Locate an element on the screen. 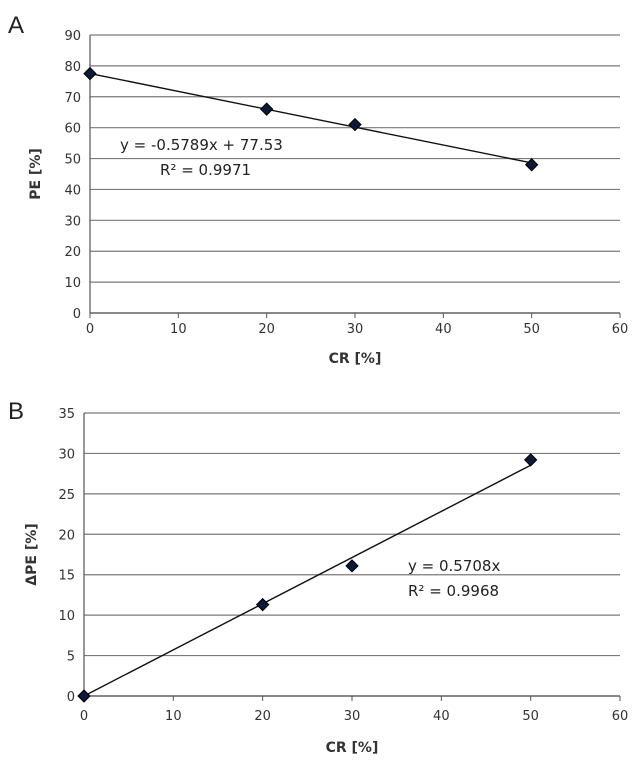  x-tick-label-a-2: 20 is located at coordinates (266, 329).